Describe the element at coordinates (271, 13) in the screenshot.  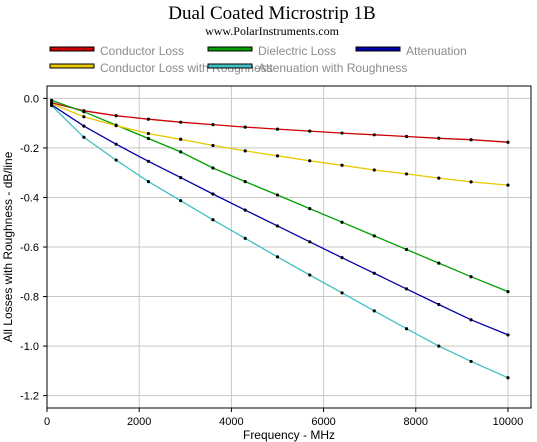
I see `chart-title: Dual Coated Microstrip 1B` at that location.